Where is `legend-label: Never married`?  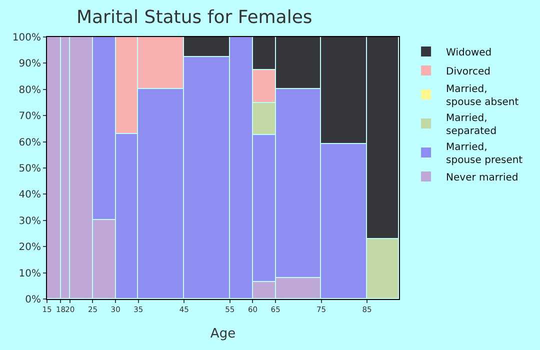 legend-label: Never married is located at coordinates (482, 178).